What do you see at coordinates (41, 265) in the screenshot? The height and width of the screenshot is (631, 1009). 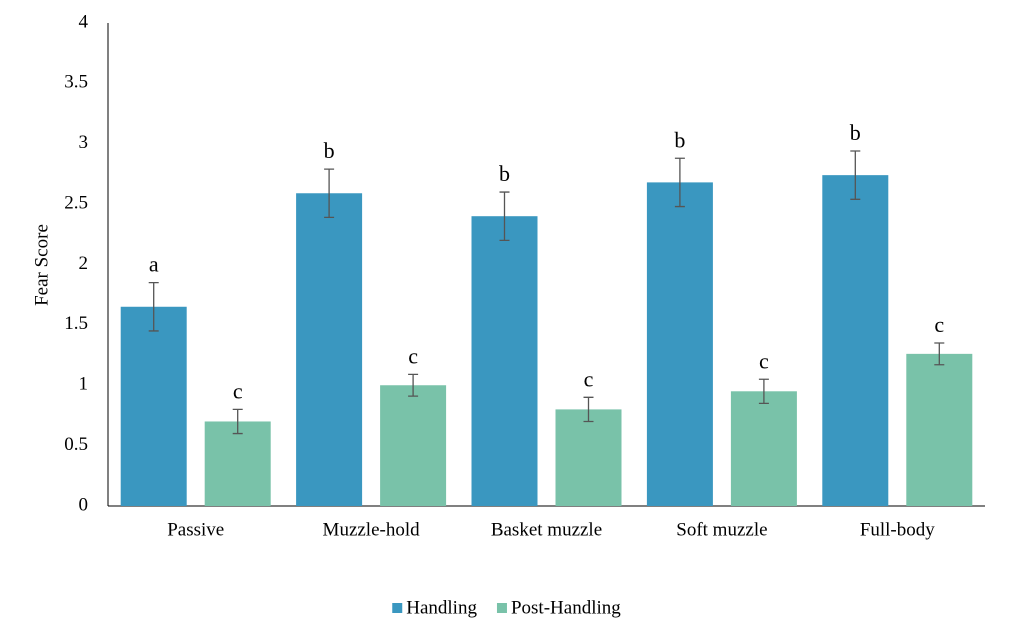 I see `y-axis-label: Fear Score` at bounding box center [41, 265].